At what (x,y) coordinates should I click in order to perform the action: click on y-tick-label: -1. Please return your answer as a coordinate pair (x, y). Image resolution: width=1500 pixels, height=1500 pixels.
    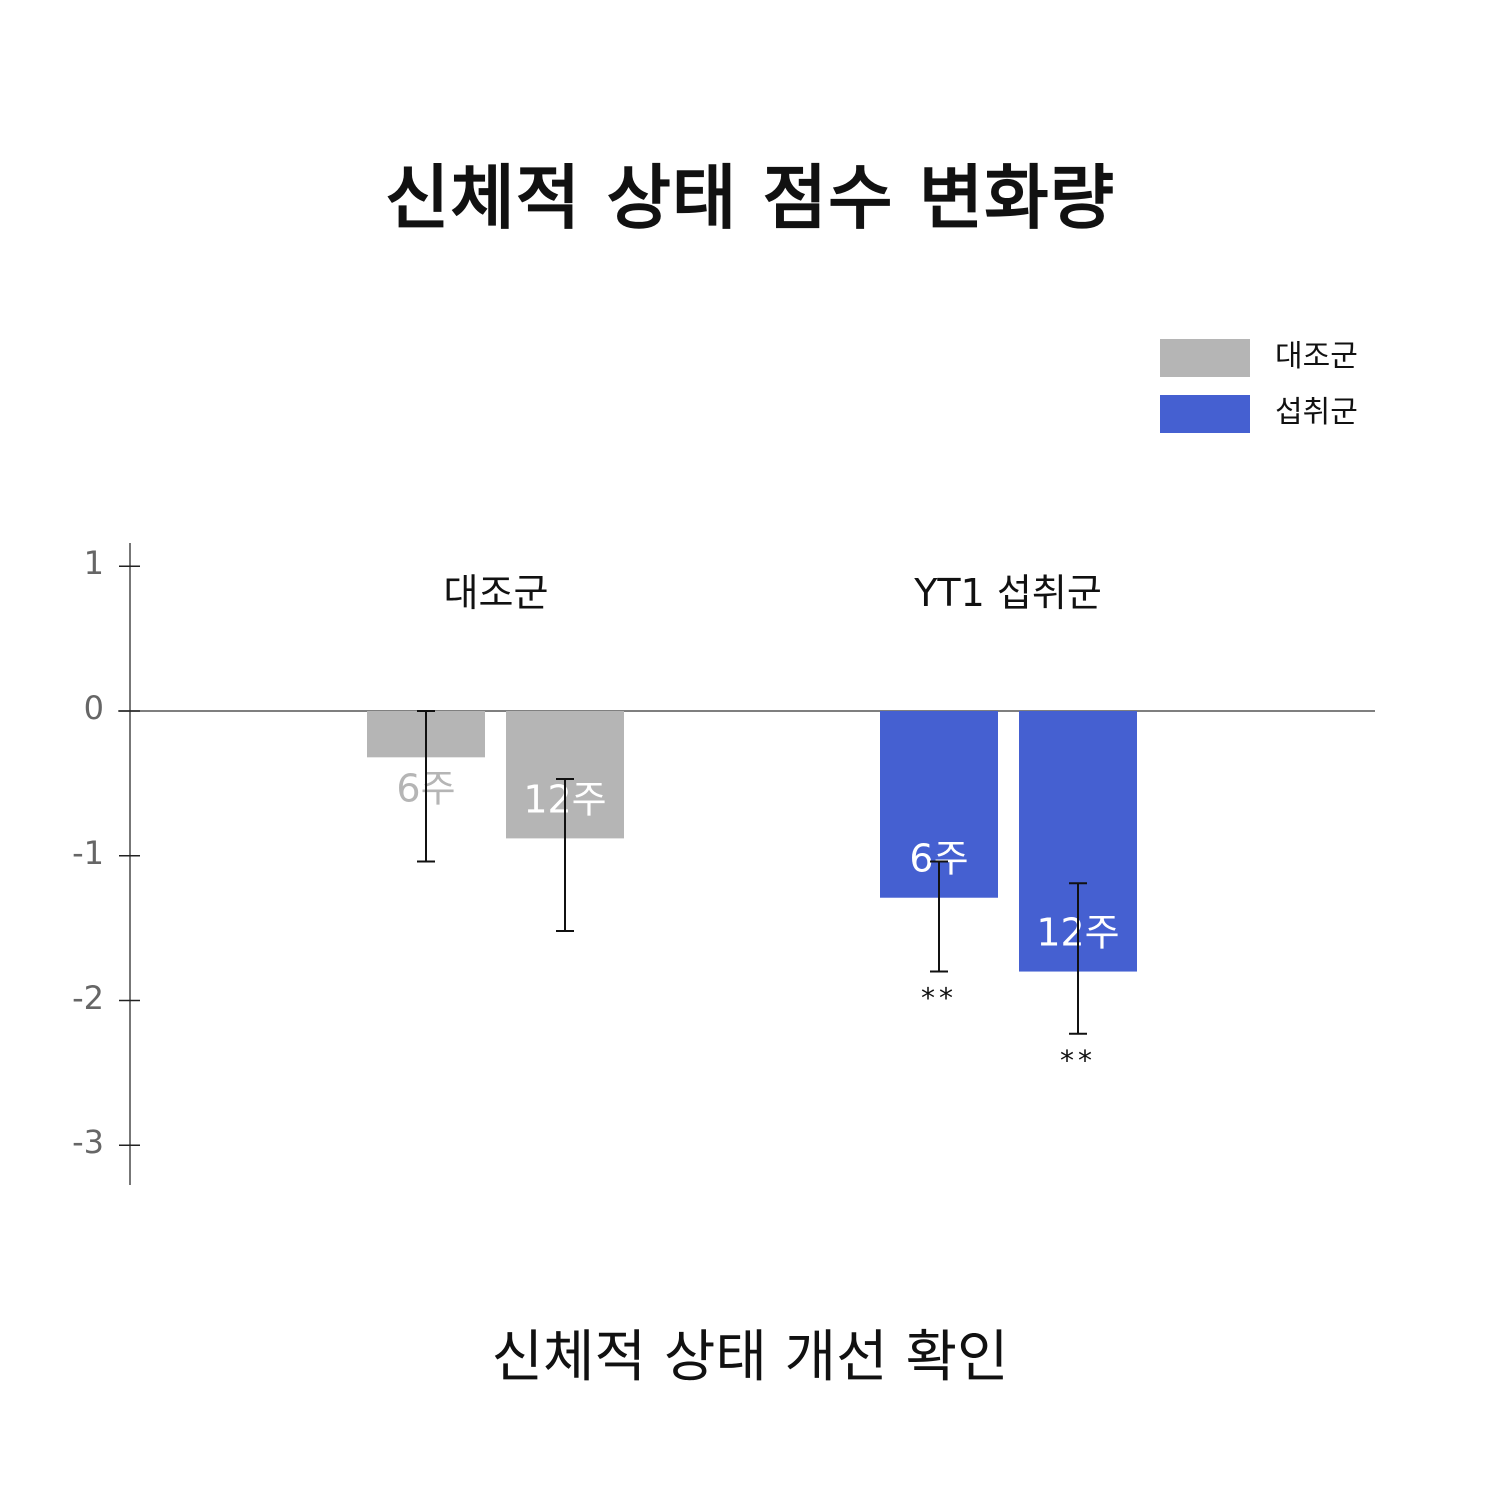
    Looking at the image, I should click on (88, 852).